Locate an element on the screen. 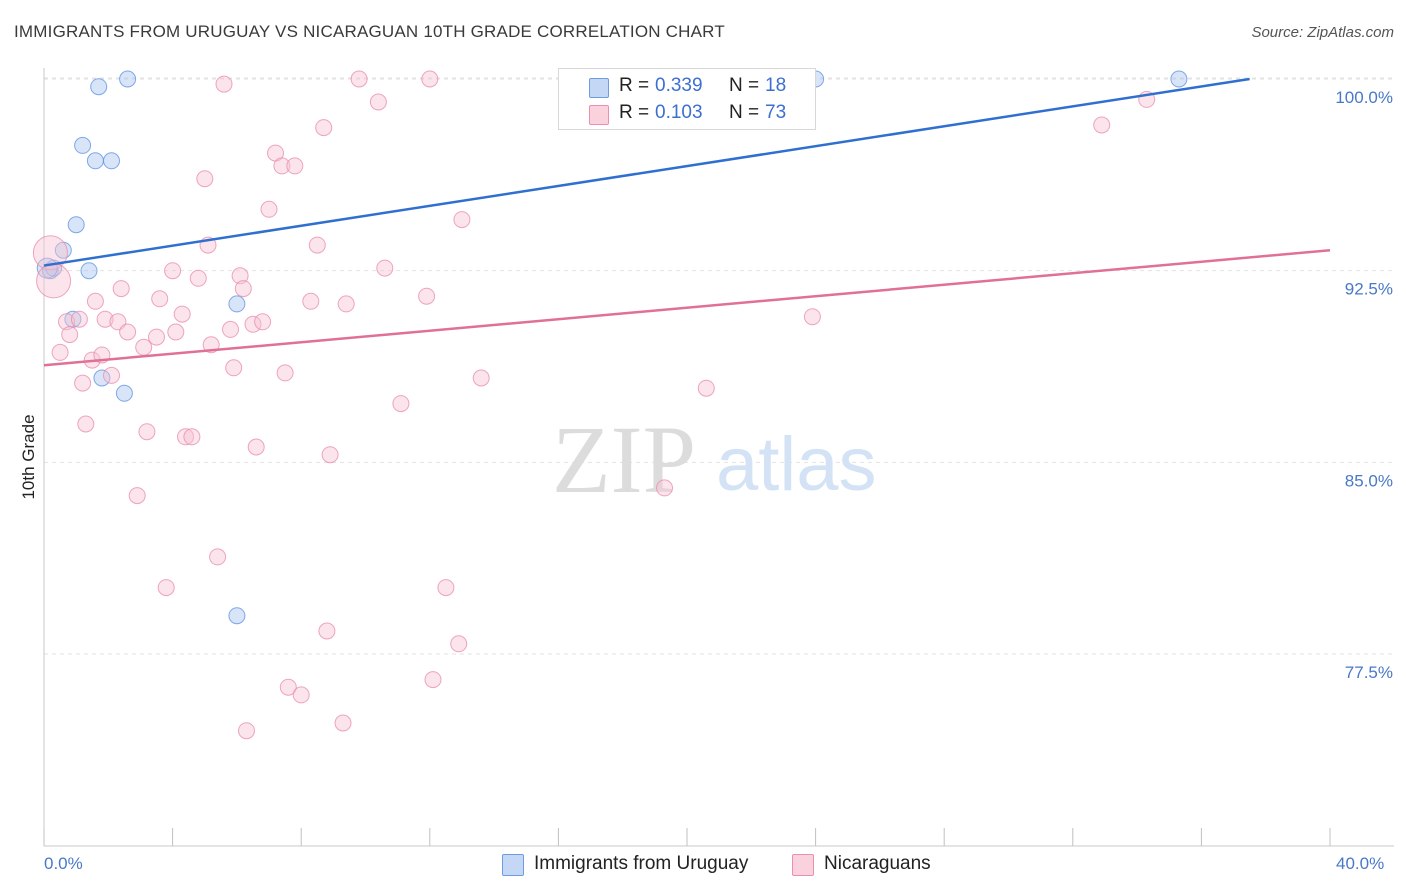 The width and height of the screenshot is (1406, 892). bottom-legend-label-nicaraguans: Nicaraguans is located at coordinates (877, 863).